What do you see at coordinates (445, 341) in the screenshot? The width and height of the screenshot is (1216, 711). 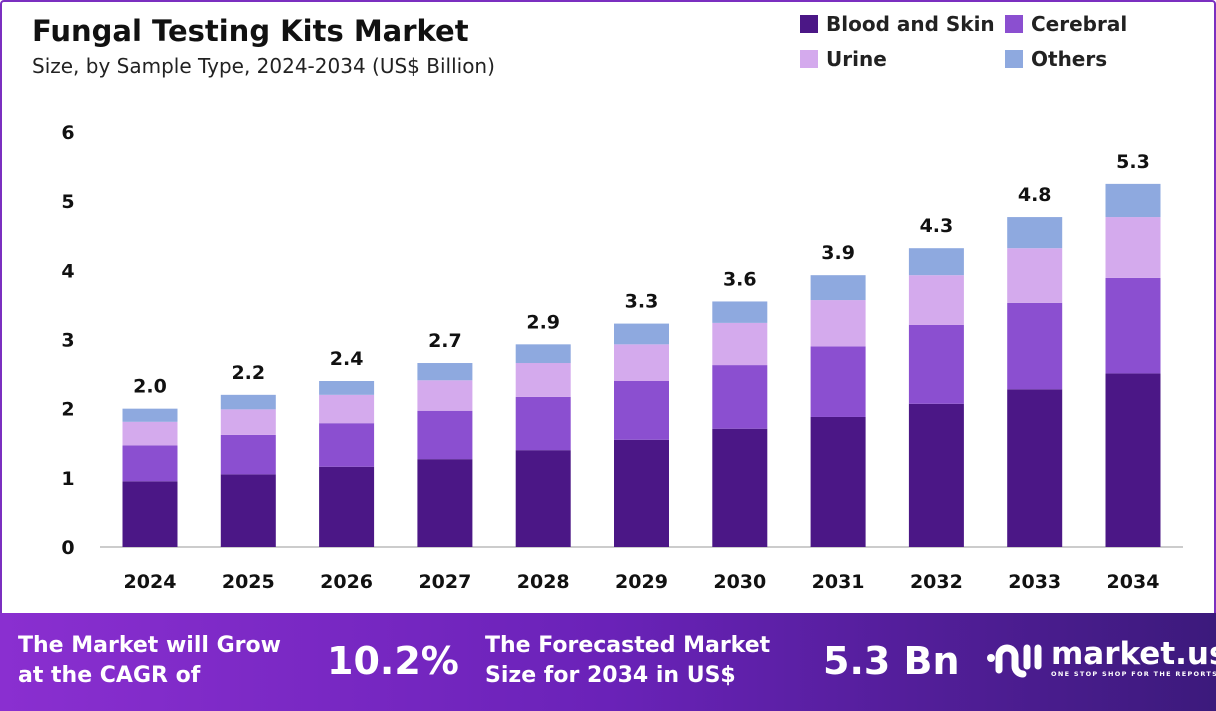 I see `total-data-label: 2.7` at bounding box center [445, 341].